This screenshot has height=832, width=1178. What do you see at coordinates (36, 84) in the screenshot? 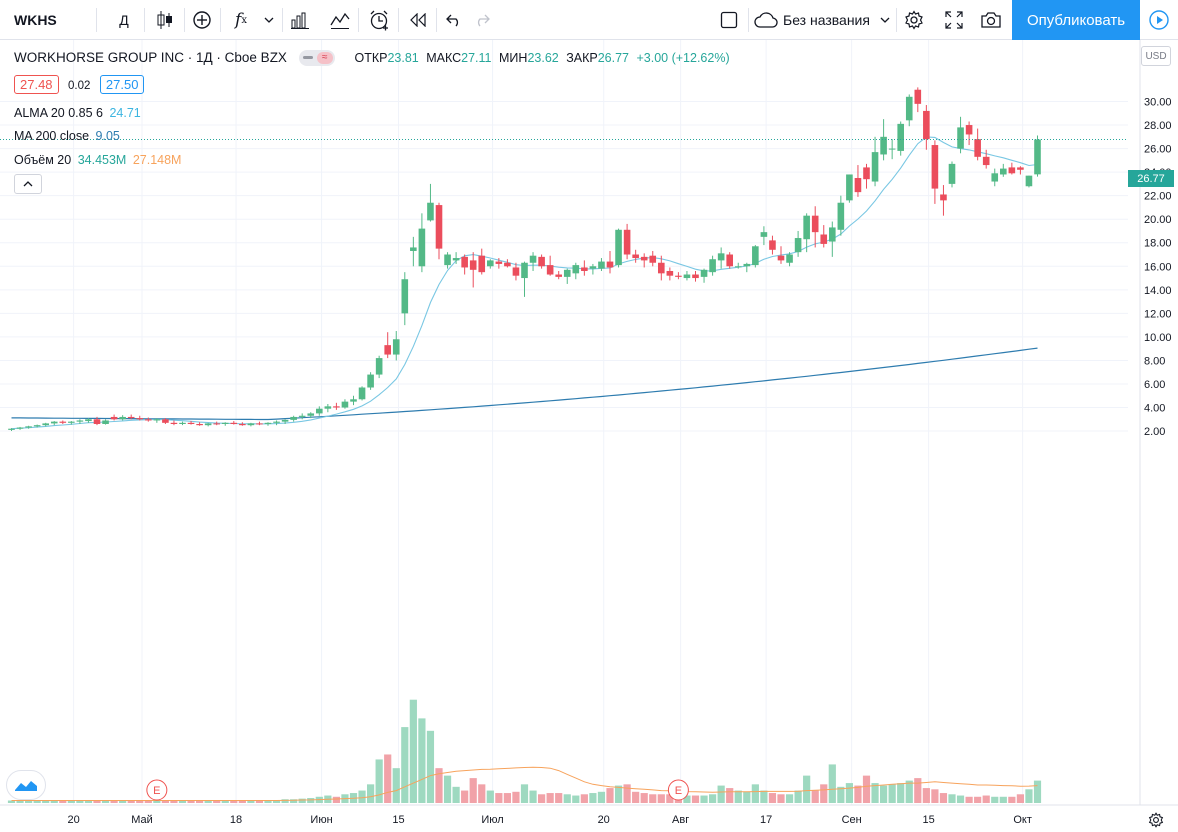
I see `bid-price: 27.48` at bounding box center [36, 84].